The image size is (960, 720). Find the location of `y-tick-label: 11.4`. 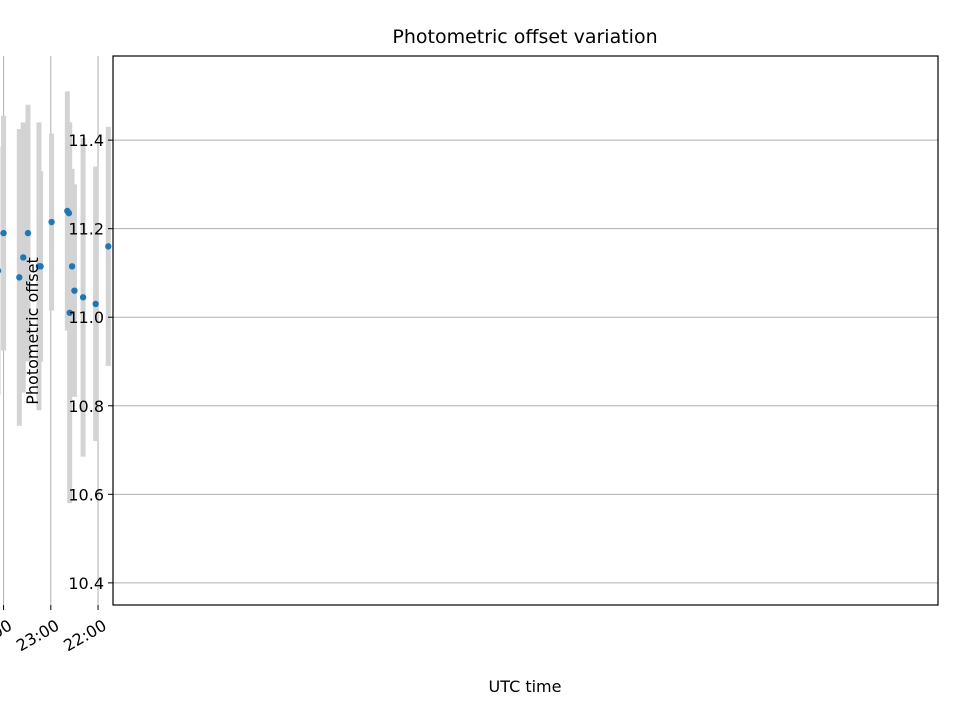

y-tick-label: 11.4 is located at coordinates (86, 140).